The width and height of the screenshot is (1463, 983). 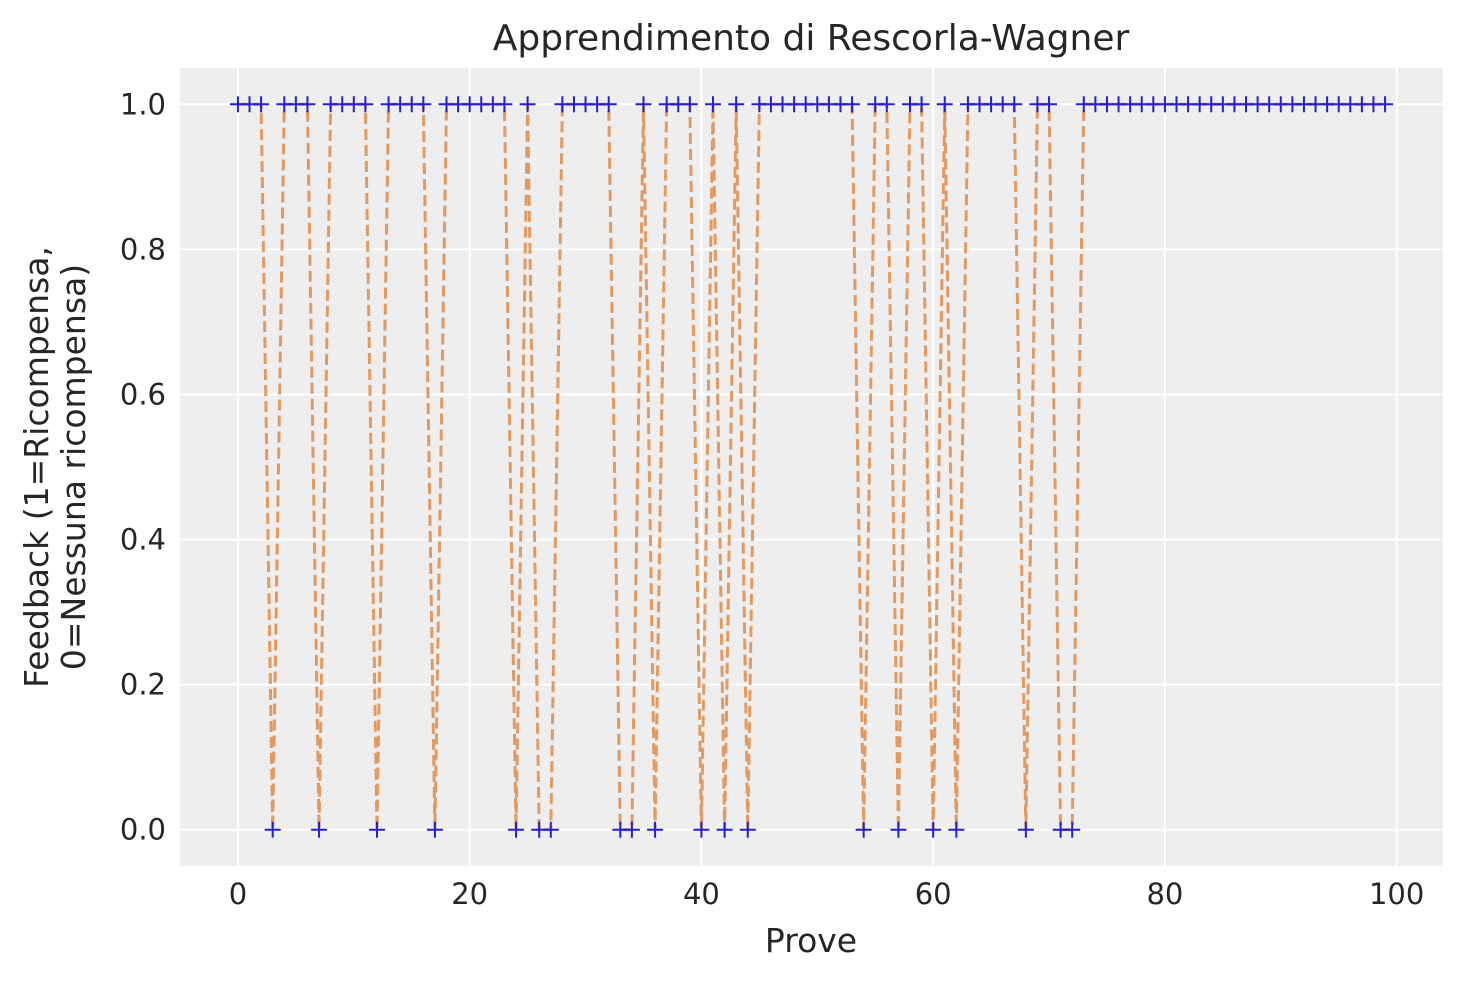 I want to click on y-tick-label: 0.6, so click(x=143, y=394).